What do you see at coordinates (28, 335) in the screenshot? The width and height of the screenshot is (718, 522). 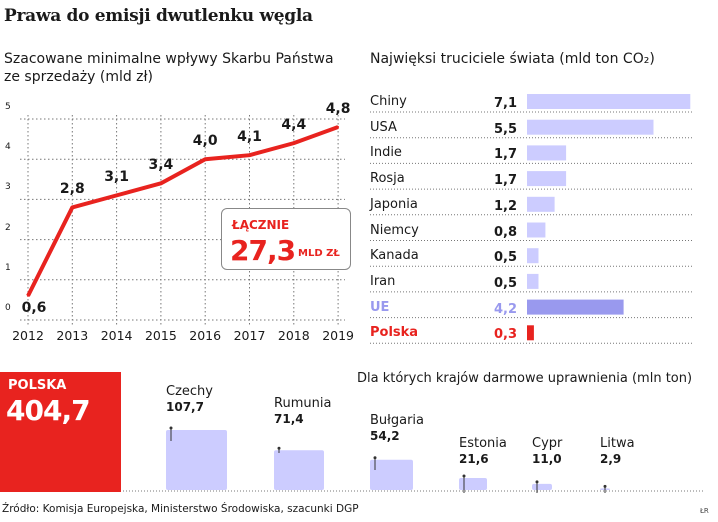 I see `x-tick-label: 2012` at bounding box center [28, 335].